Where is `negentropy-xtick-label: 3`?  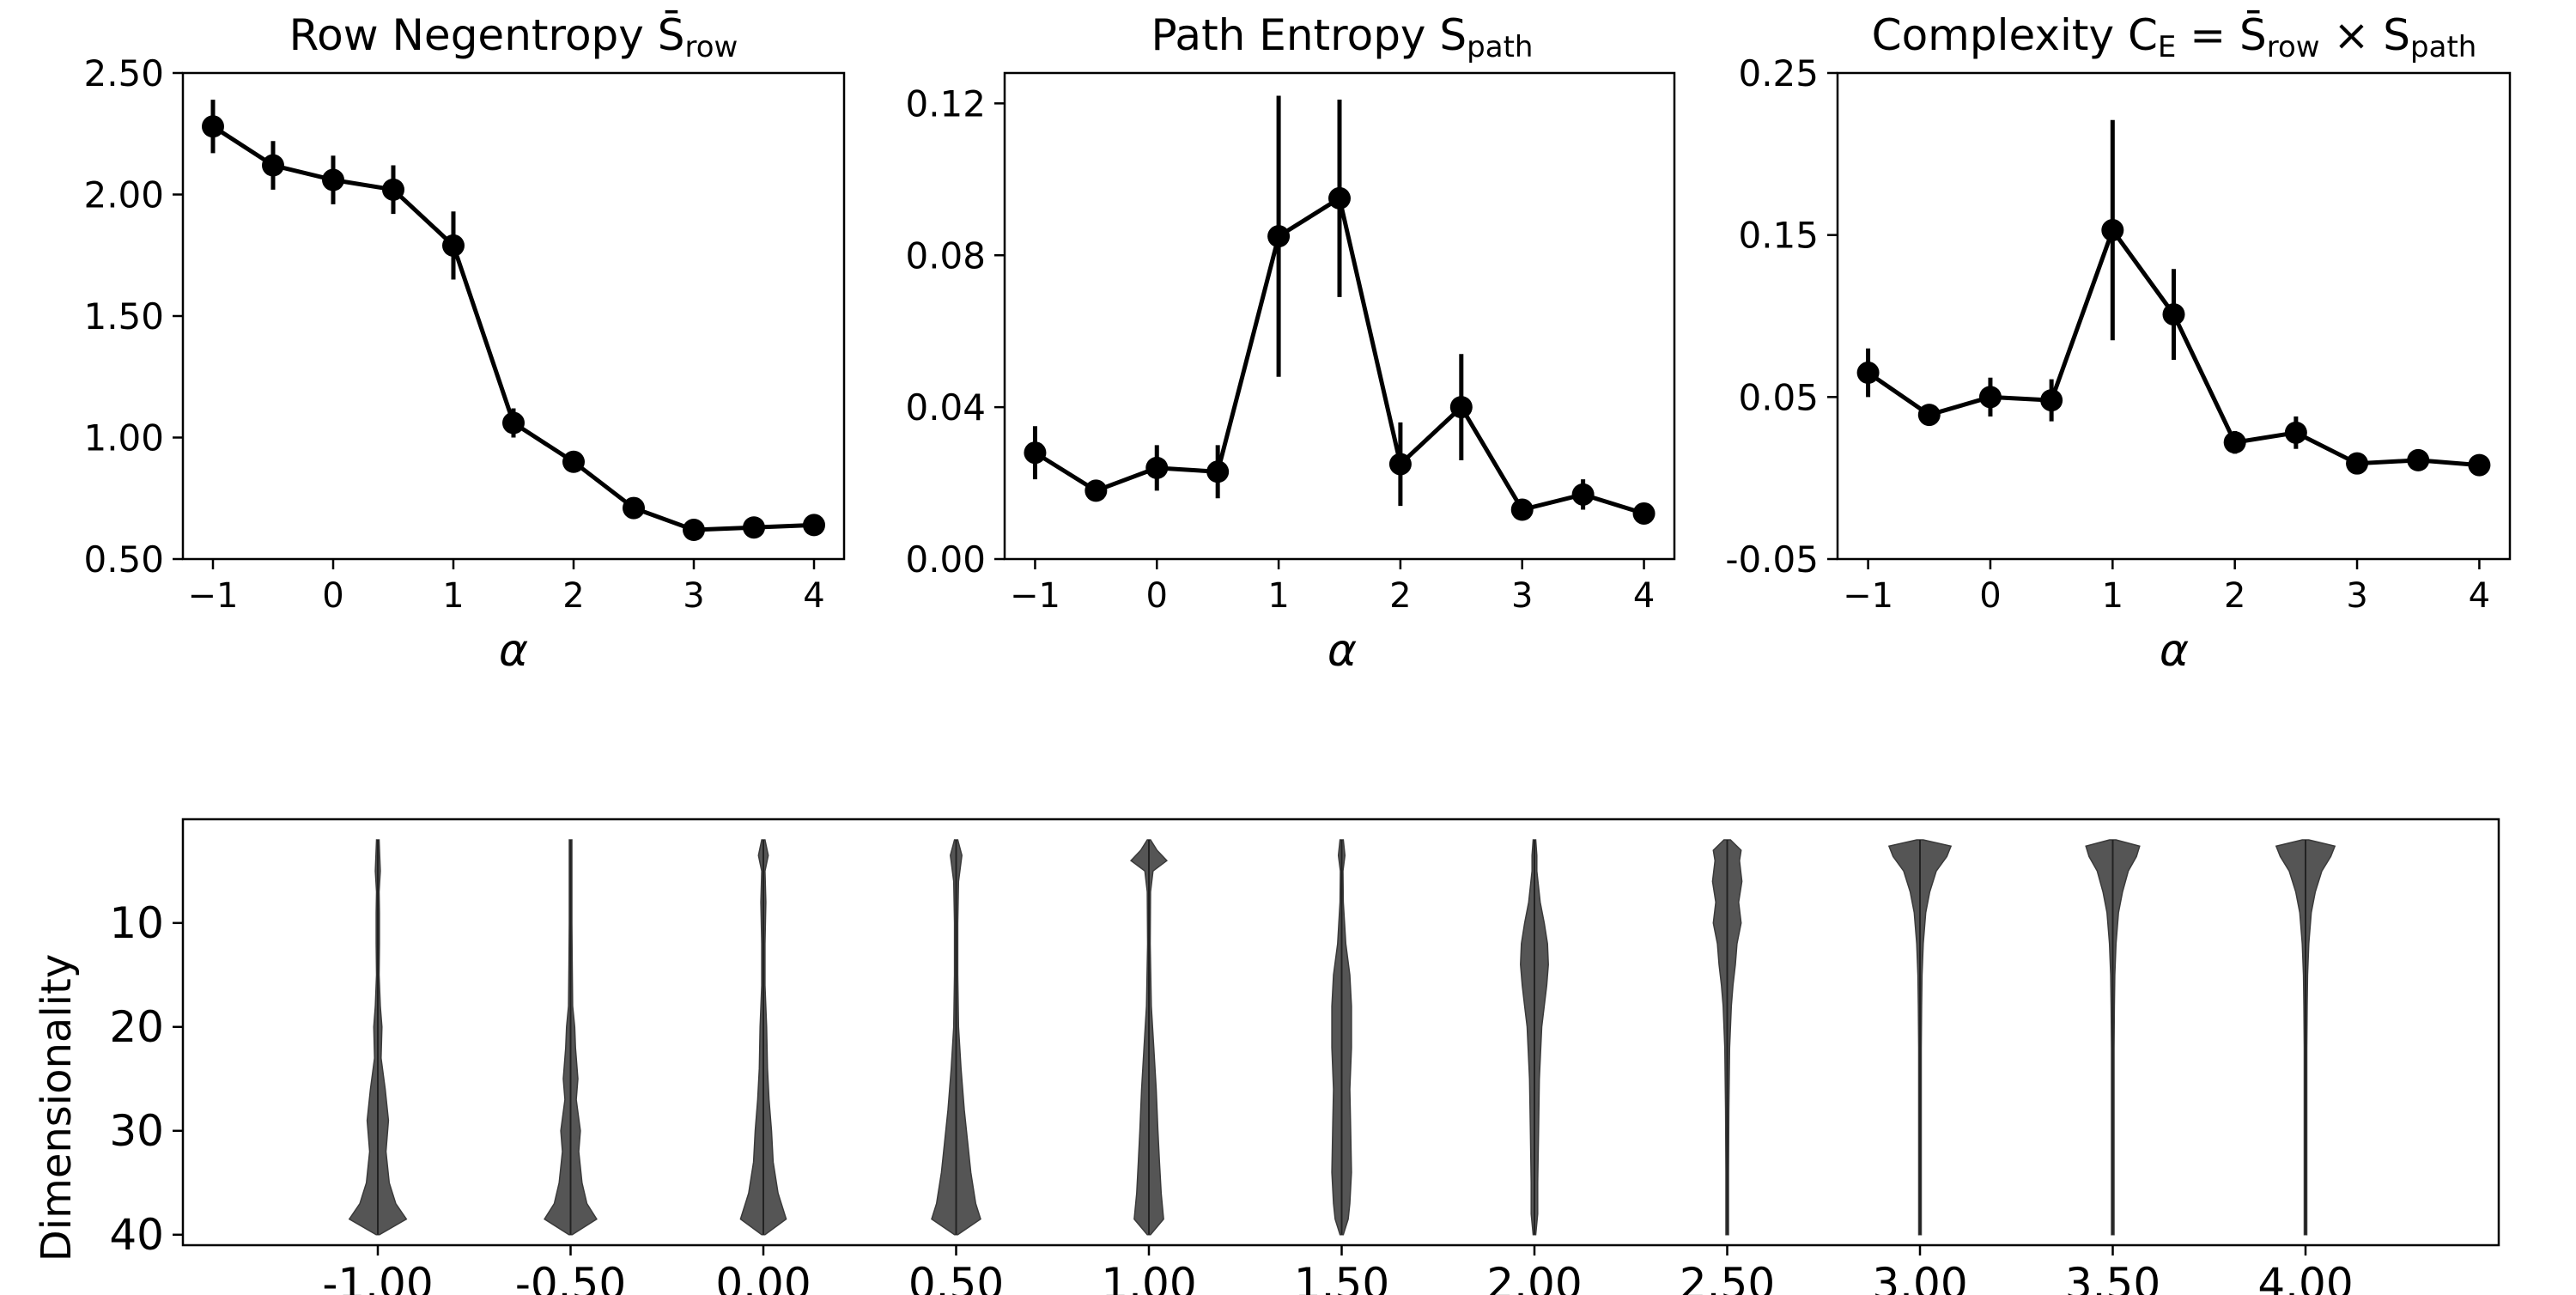
negentropy-xtick-label: 3 is located at coordinates (693, 596).